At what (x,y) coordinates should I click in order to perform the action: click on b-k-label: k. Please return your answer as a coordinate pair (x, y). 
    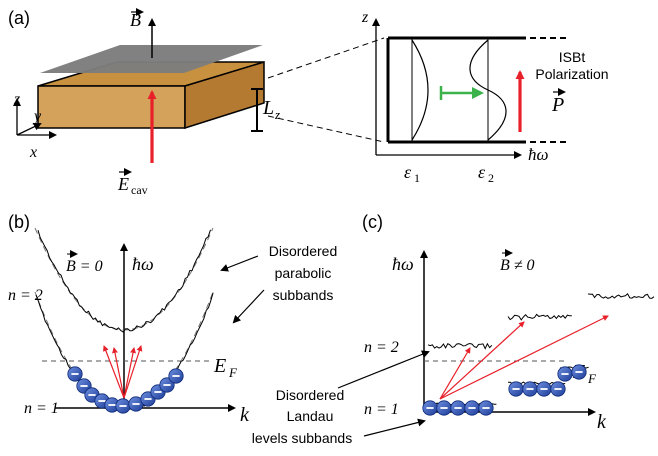
    Looking at the image, I should click on (245, 415).